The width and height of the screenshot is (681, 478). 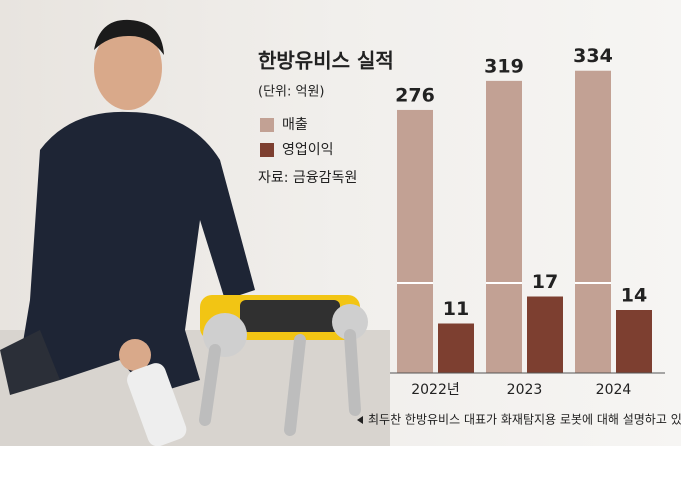 What do you see at coordinates (308, 150) in the screenshot?
I see `legend-label: 영업이익` at bounding box center [308, 150].